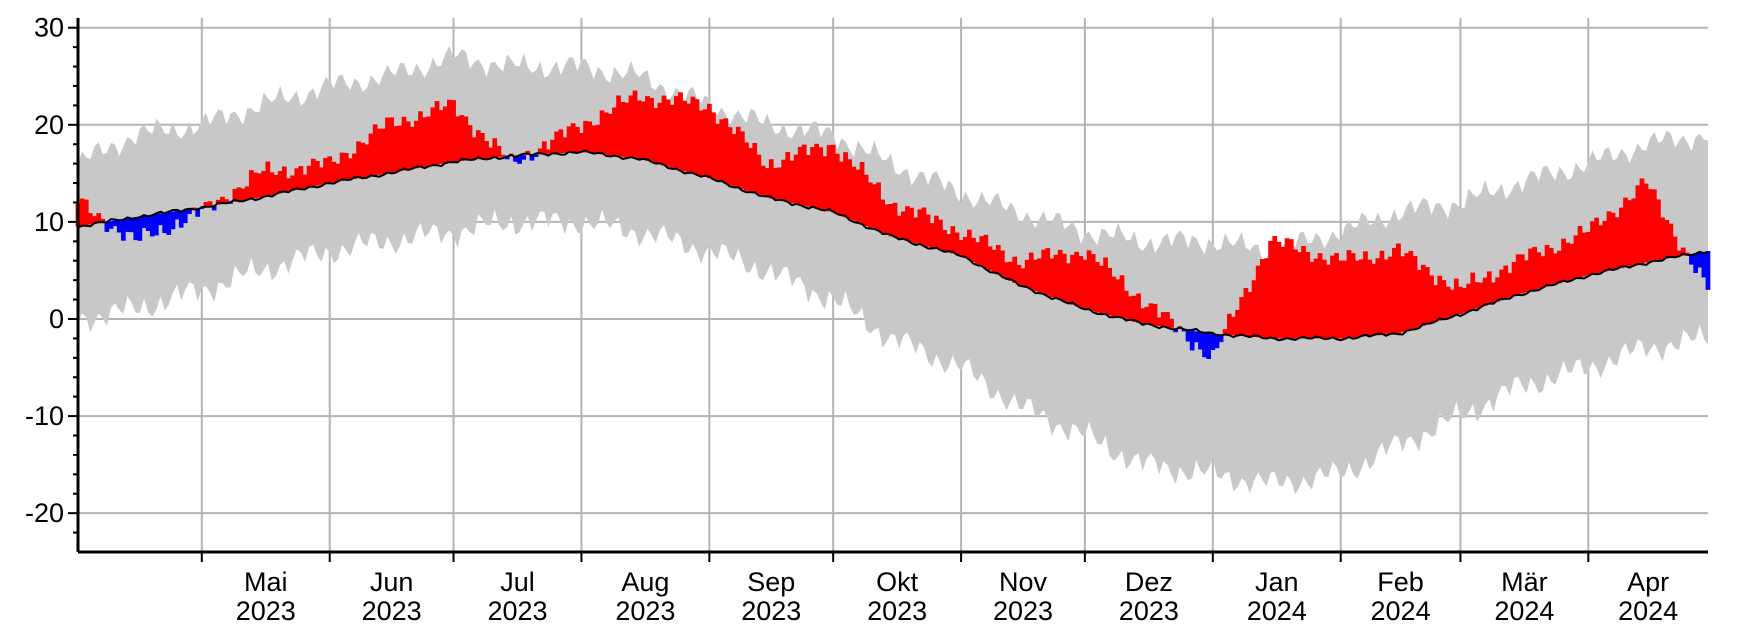 This screenshot has width=1738, height=627. I want to click on x-month-label: Feb, so click(1400, 582).